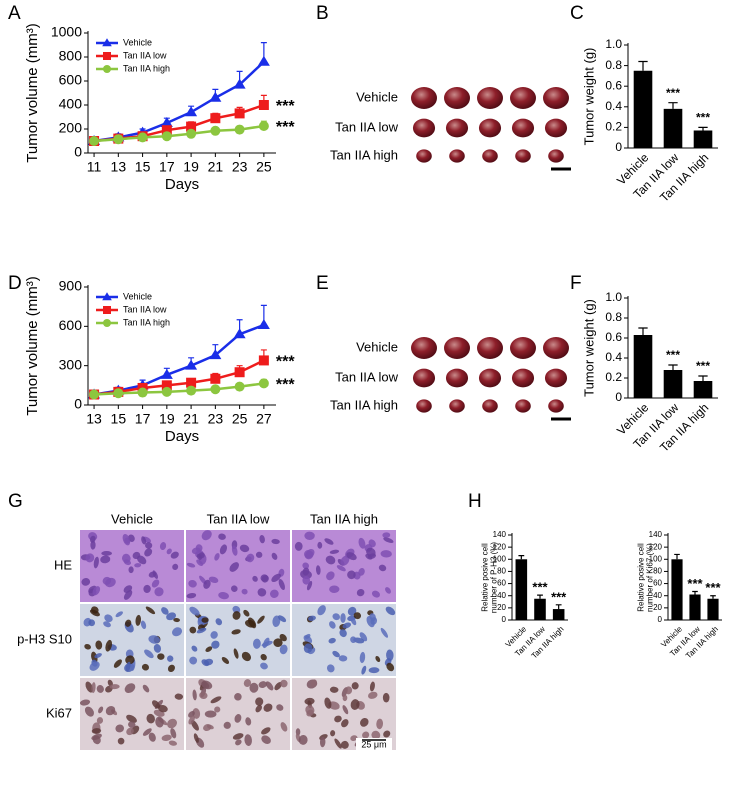 Image resolution: width=750 pixels, height=788 pixels. What do you see at coordinates (44, 638) in the screenshot?
I see `row-label: p-H3 S10` at bounding box center [44, 638].